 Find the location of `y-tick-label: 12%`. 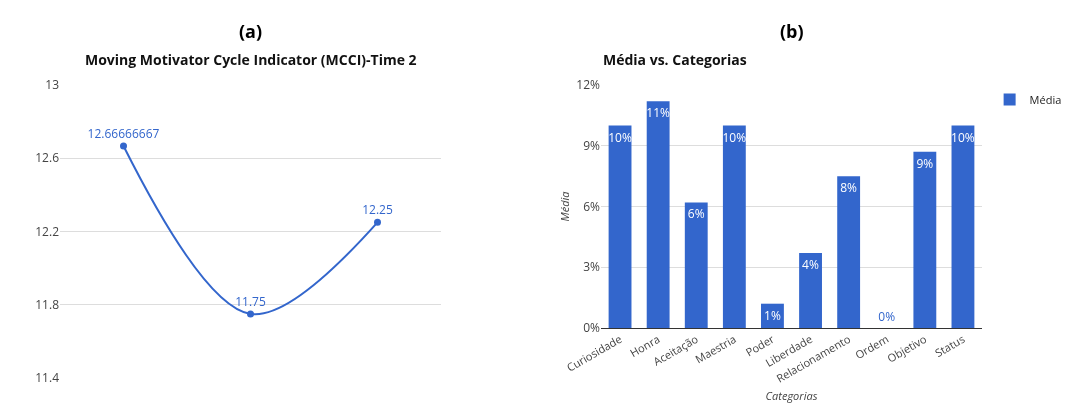

y-tick-label: 12% is located at coordinates (588, 85).